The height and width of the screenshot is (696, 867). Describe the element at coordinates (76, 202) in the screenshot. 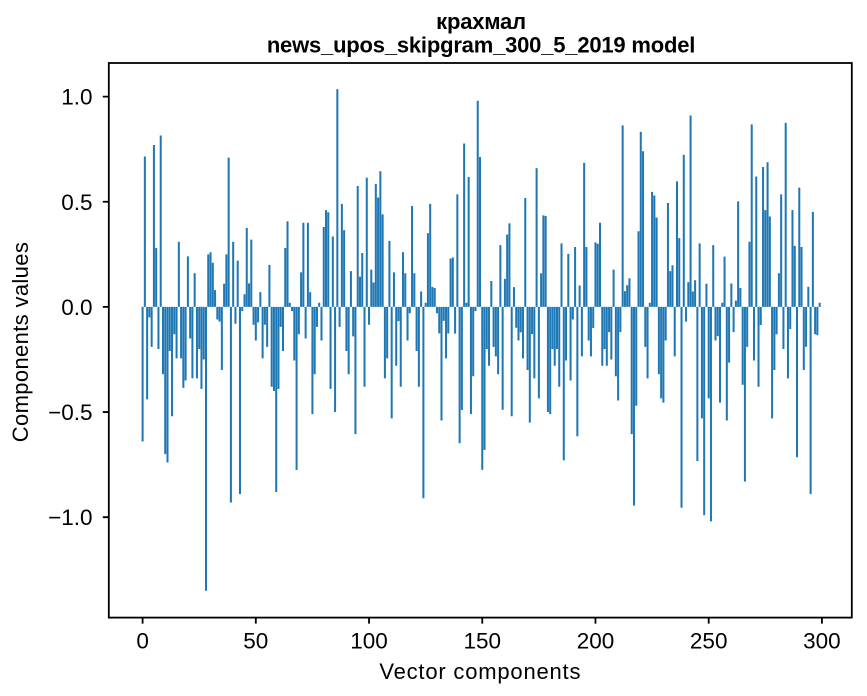

I see `svg-text: 0.5` at that location.